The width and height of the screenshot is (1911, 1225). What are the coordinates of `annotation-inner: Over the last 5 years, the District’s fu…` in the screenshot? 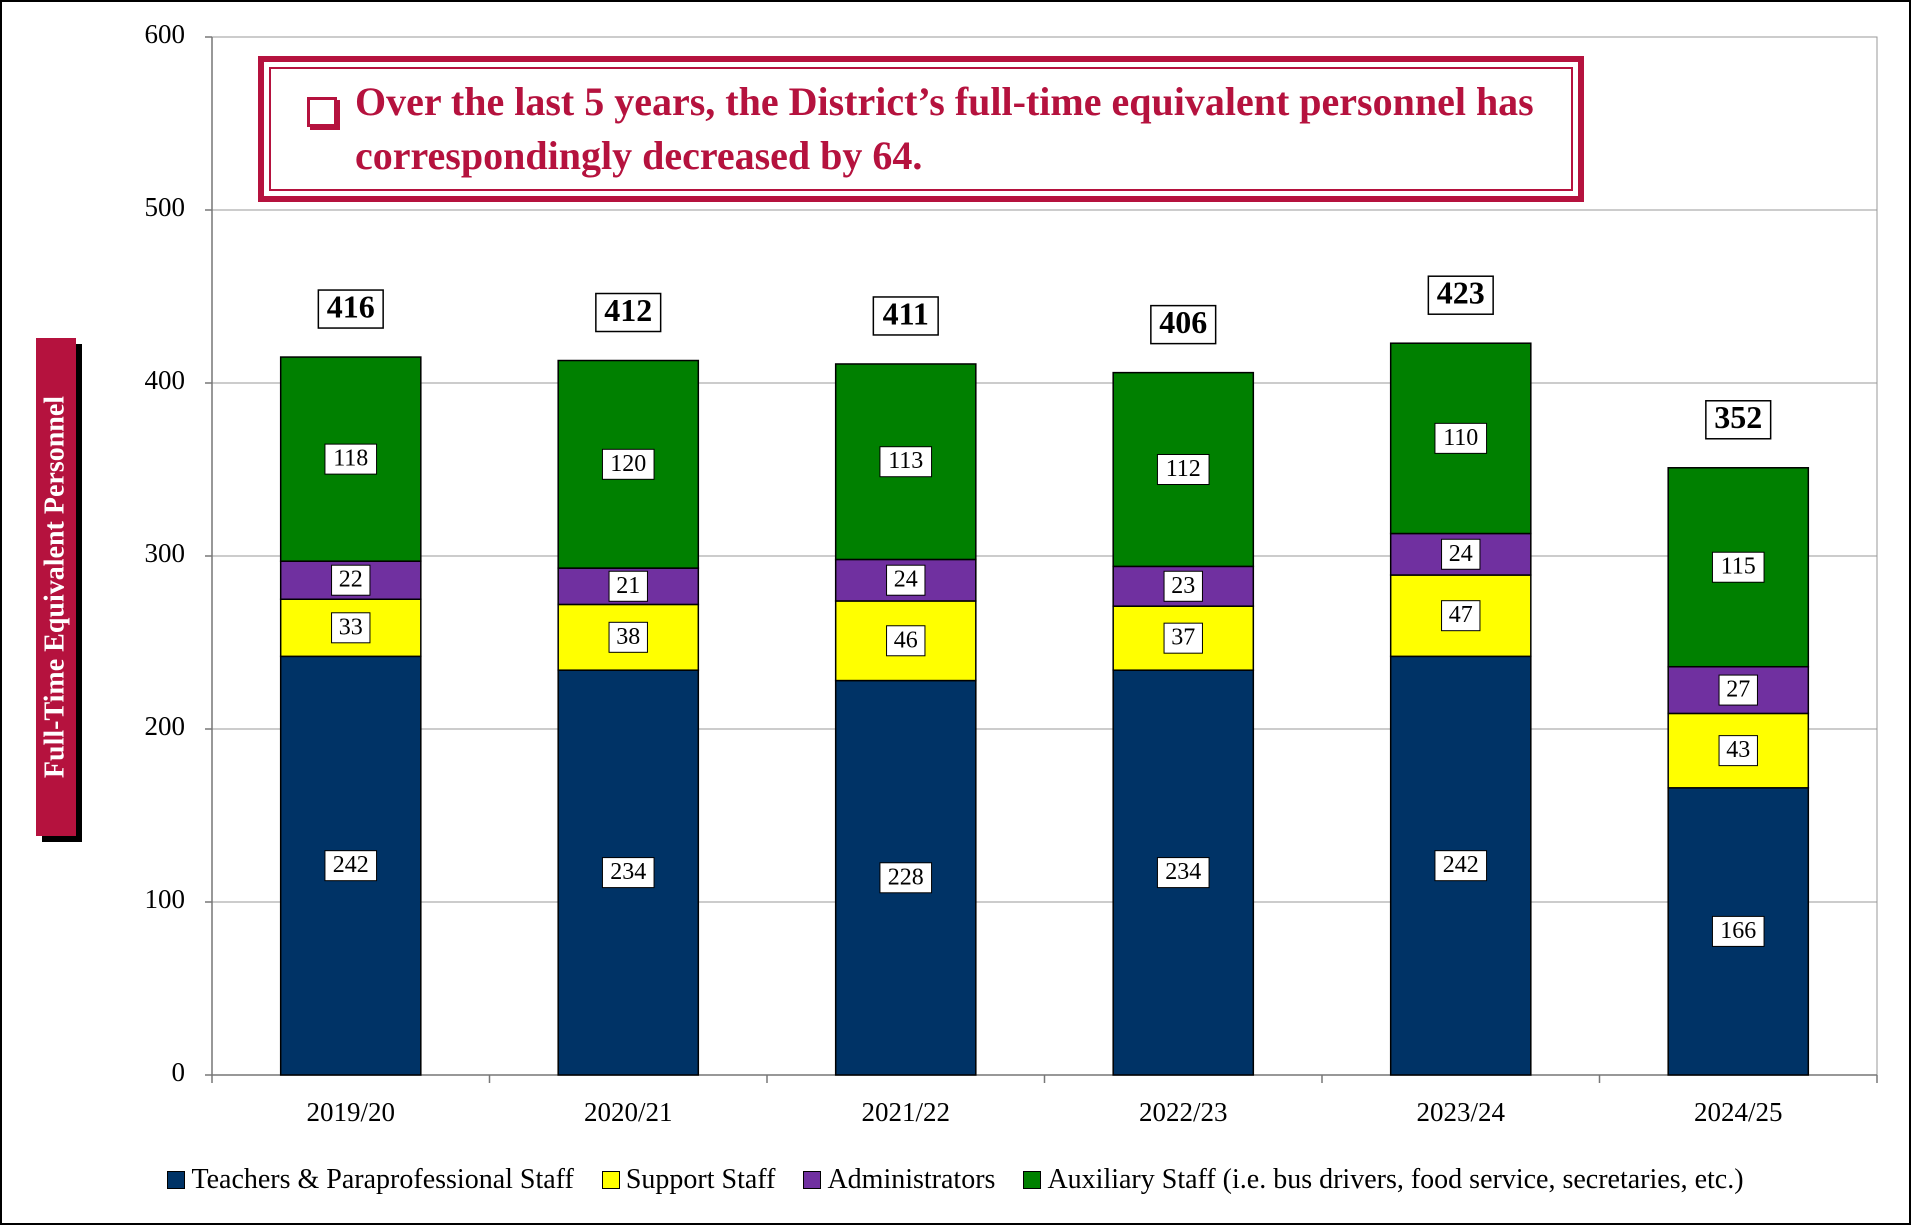 It's located at (921, 129).